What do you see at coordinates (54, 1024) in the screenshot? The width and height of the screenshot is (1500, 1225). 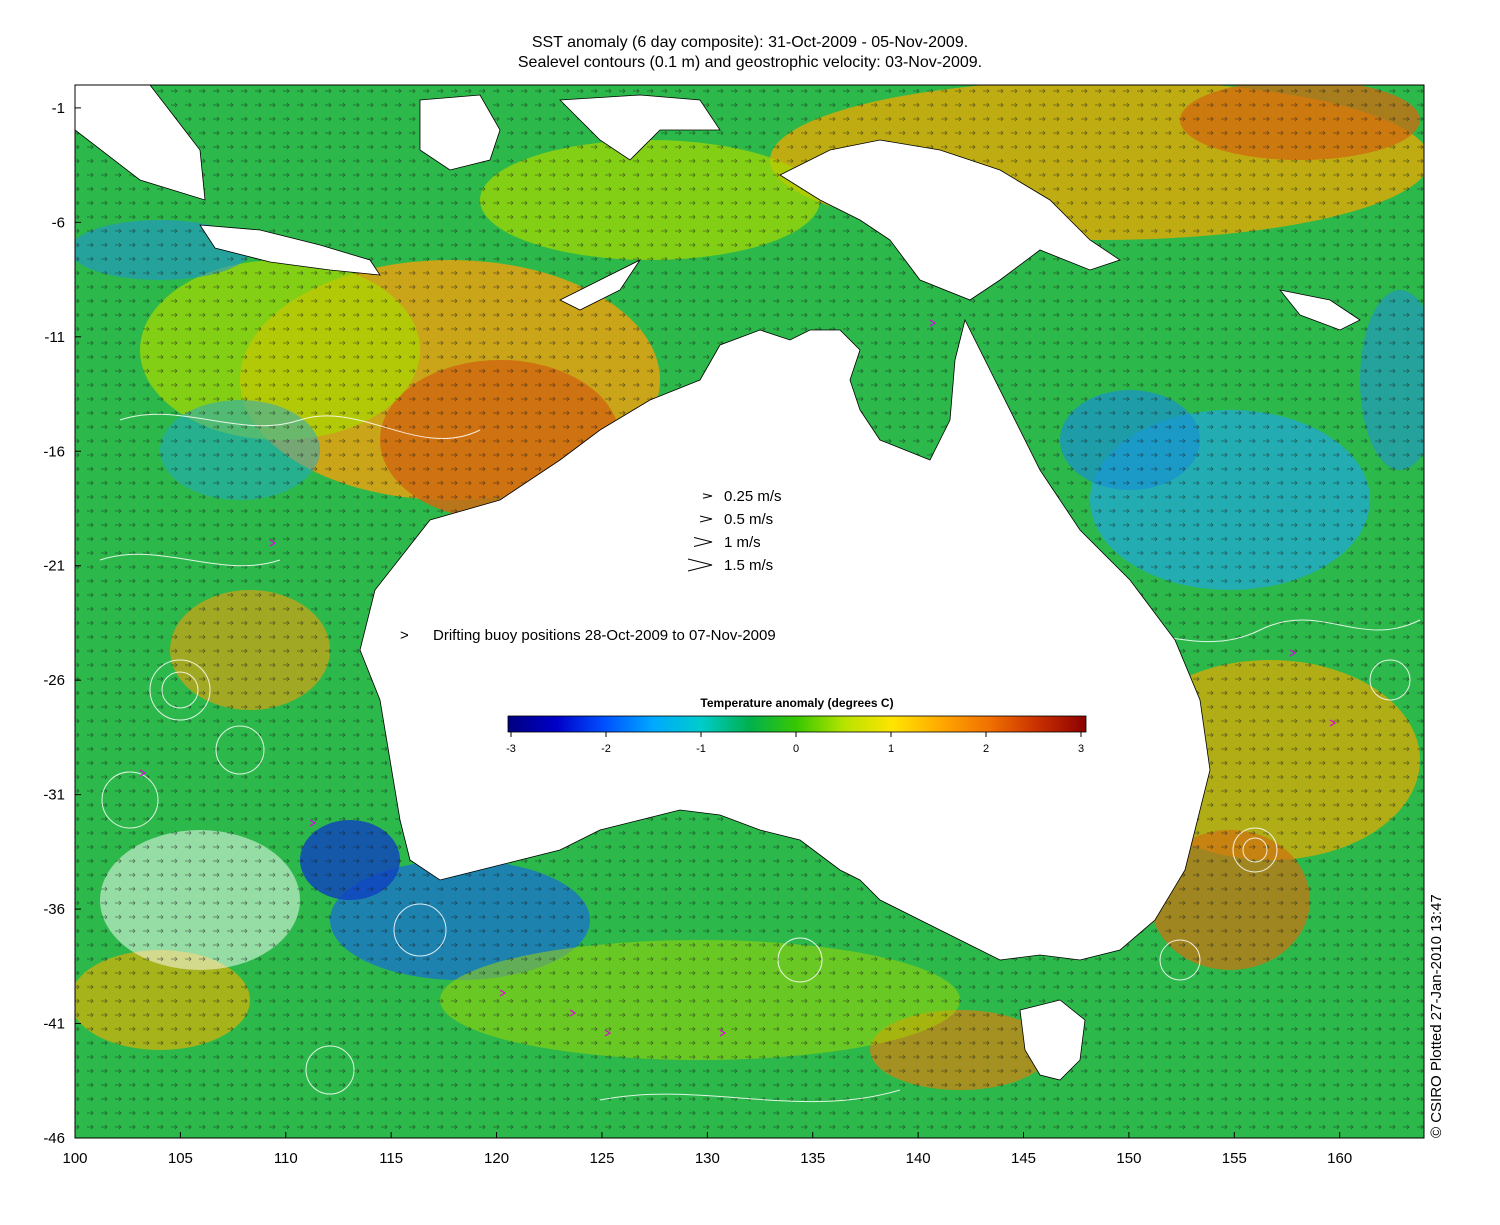 I see `y-tick-label: -41` at bounding box center [54, 1024].